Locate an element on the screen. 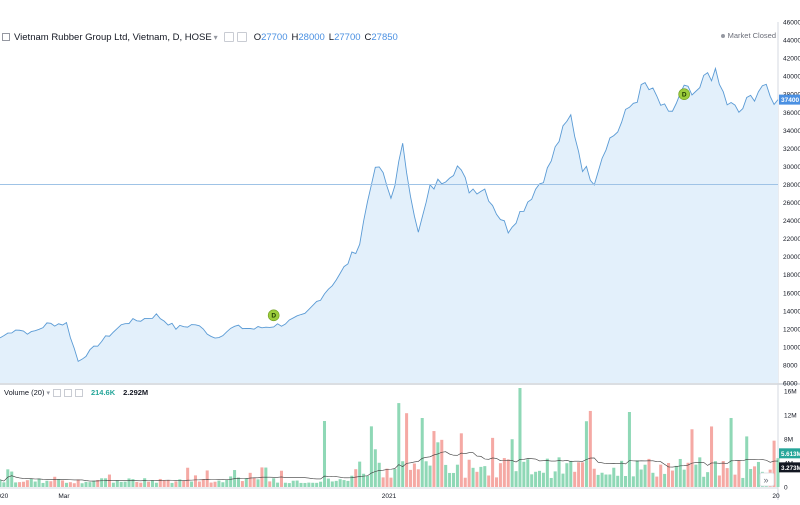 Image resolution: width=800 pixels, height=505 pixels. close-value: 27850 is located at coordinates (384, 37).